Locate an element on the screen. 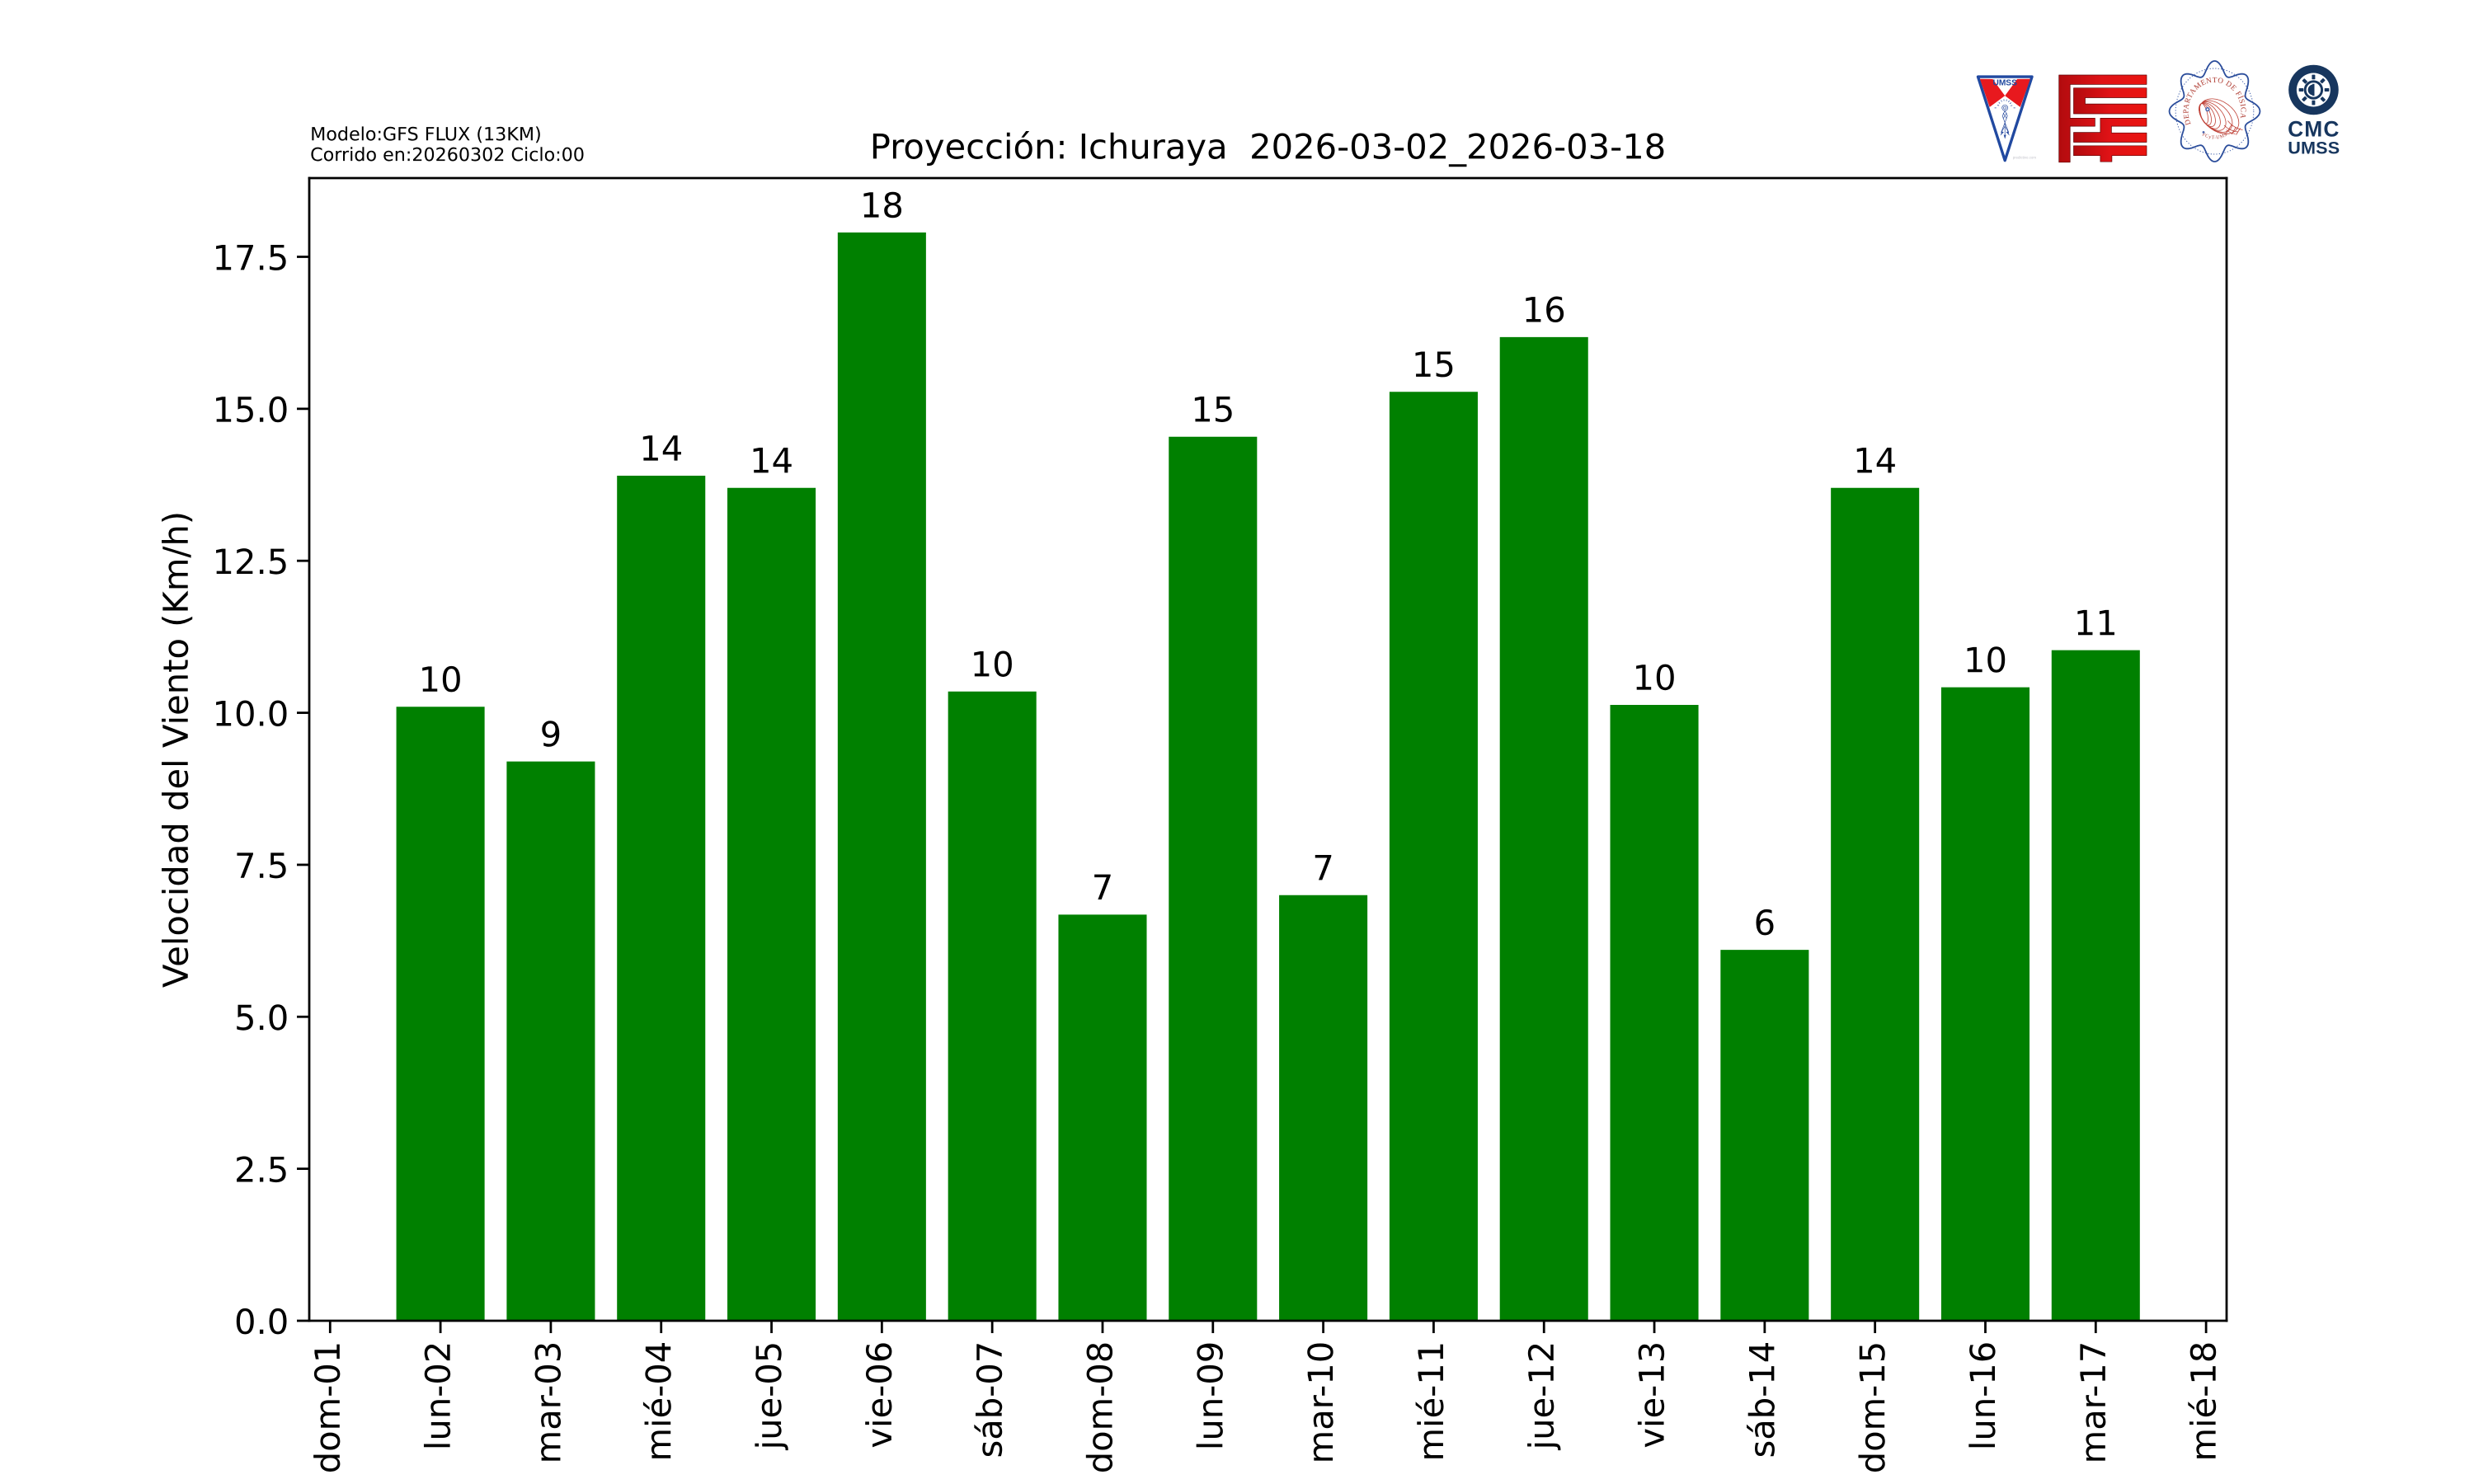  svg-text: FCyT-UMSS is located at coordinates (1114, 70).